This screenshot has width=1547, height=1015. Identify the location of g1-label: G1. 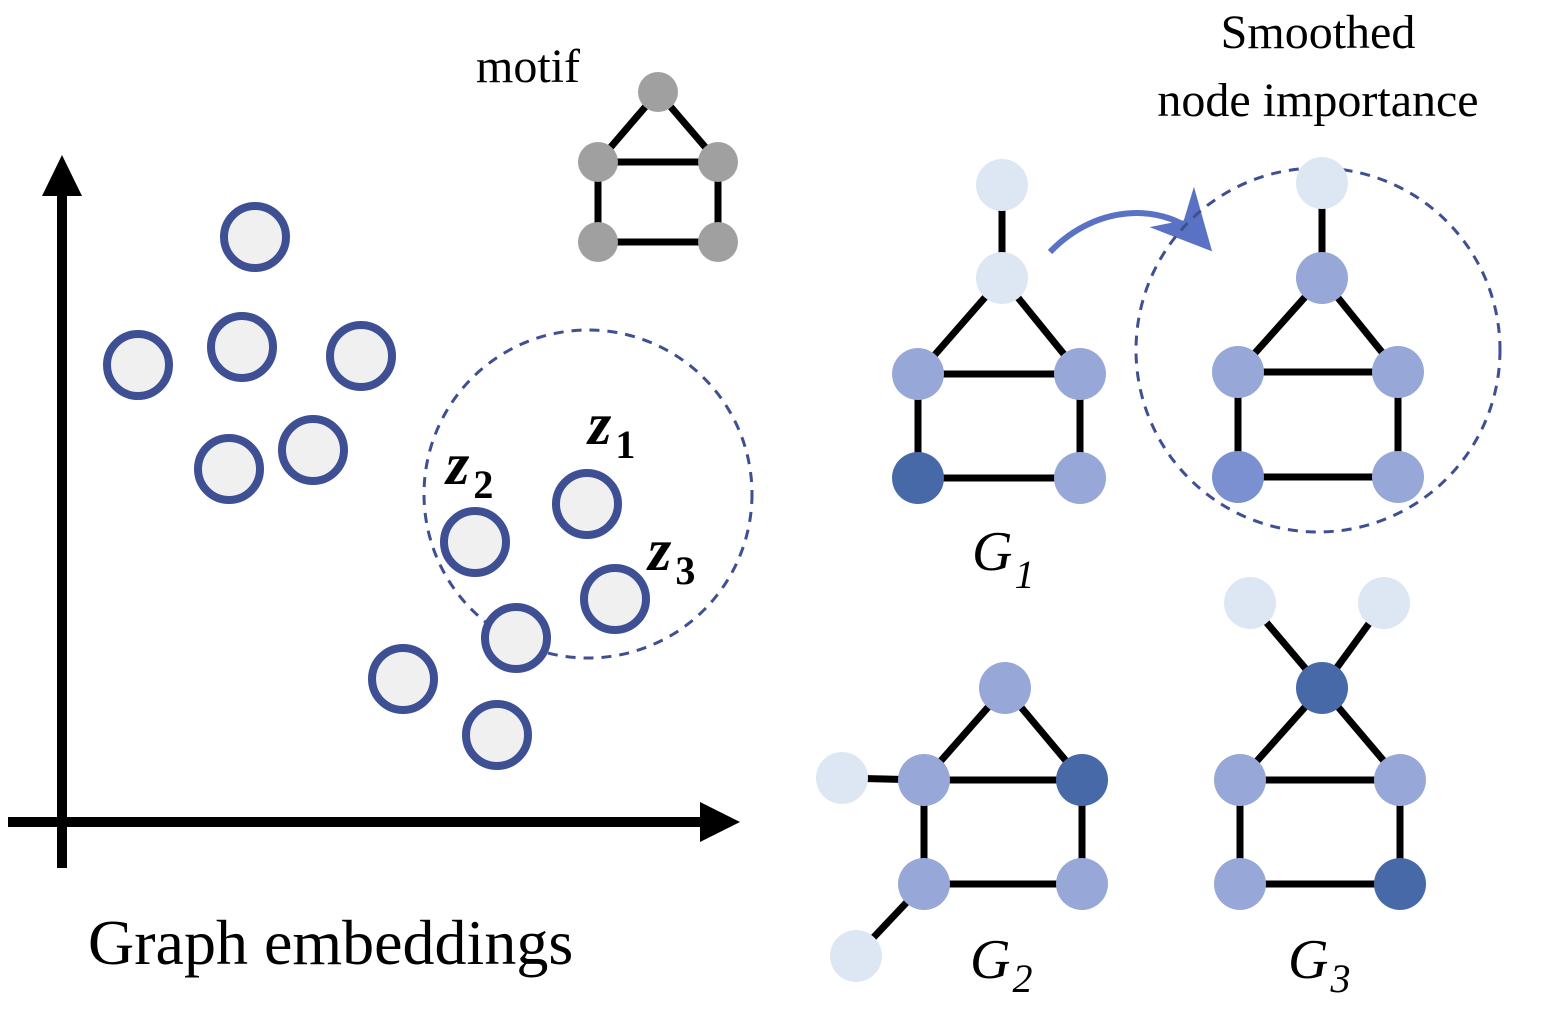
(1003, 559).